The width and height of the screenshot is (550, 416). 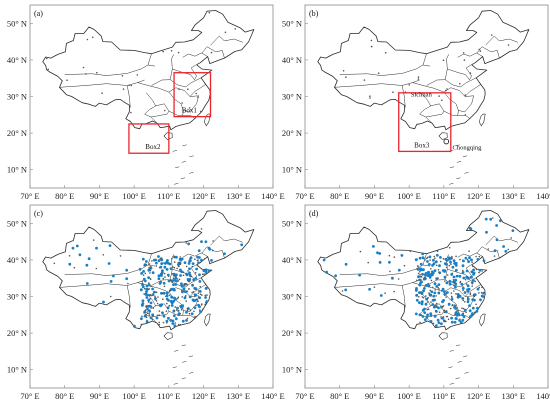 What do you see at coordinates (446, 141) in the screenshot?
I see `chongqing-marker` at bounding box center [446, 141].